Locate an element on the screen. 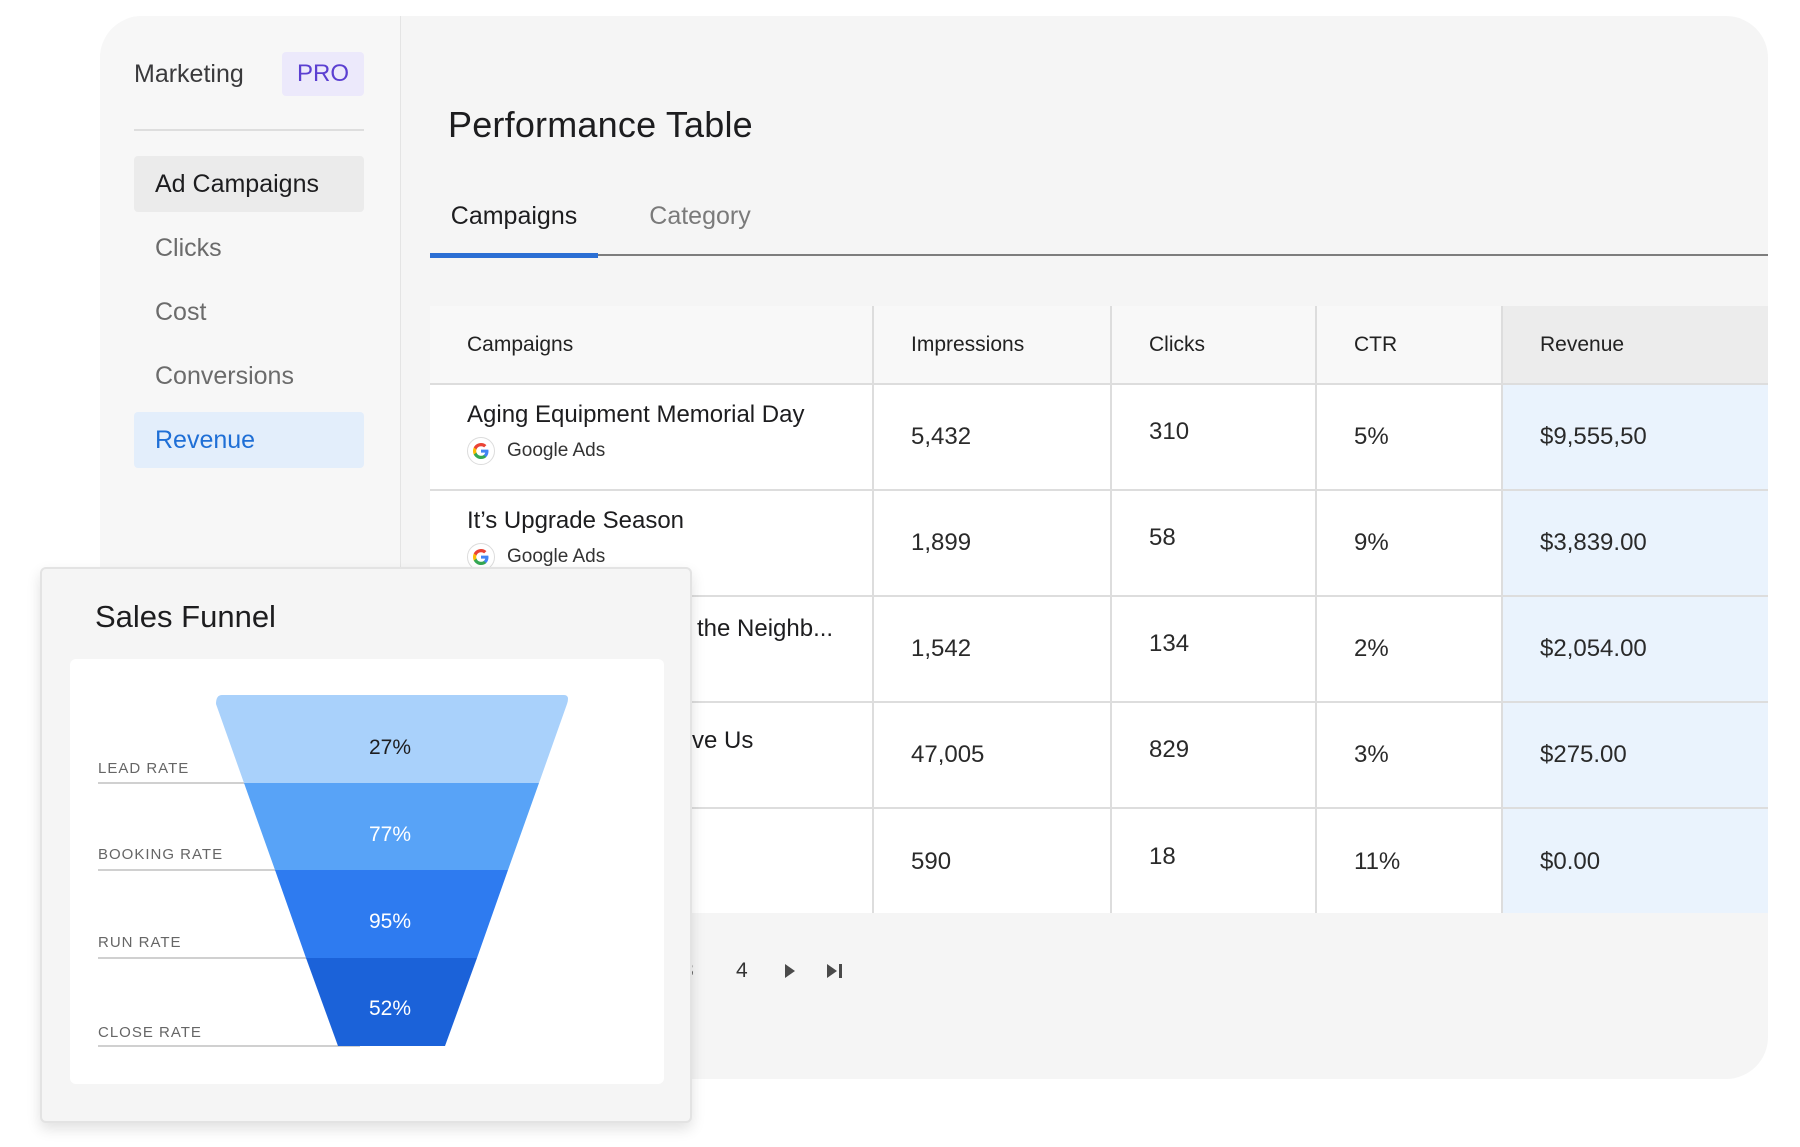 The height and width of the screenshot is (1147, 1800). last-page-icon is located at coordinates (835, 971).